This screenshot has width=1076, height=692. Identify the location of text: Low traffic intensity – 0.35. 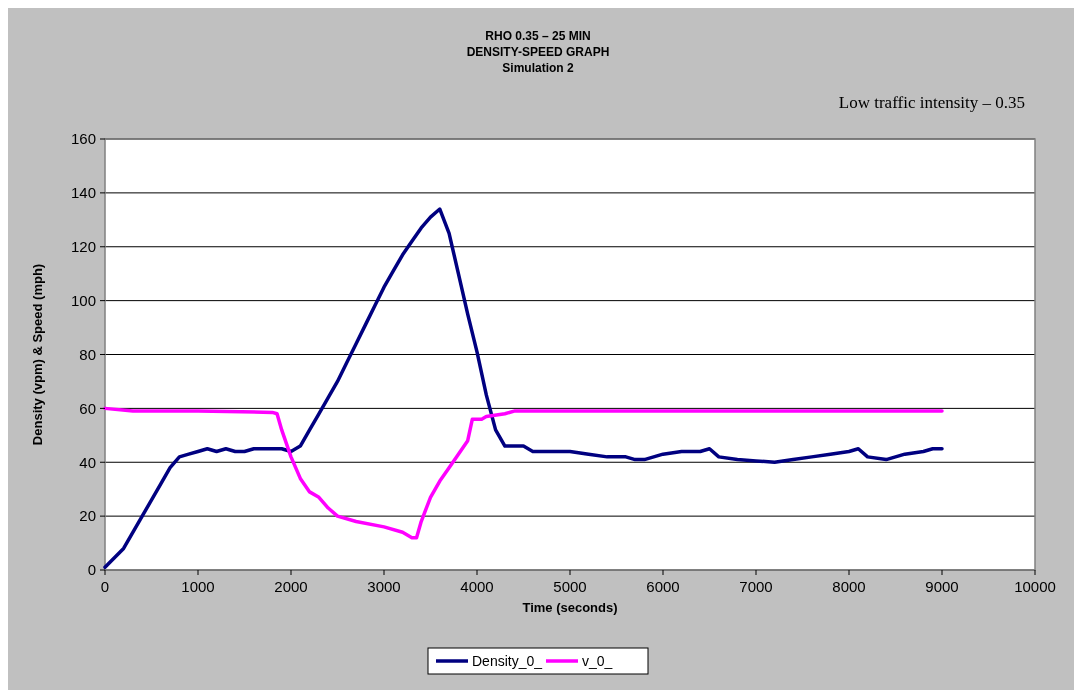
(931, 102).